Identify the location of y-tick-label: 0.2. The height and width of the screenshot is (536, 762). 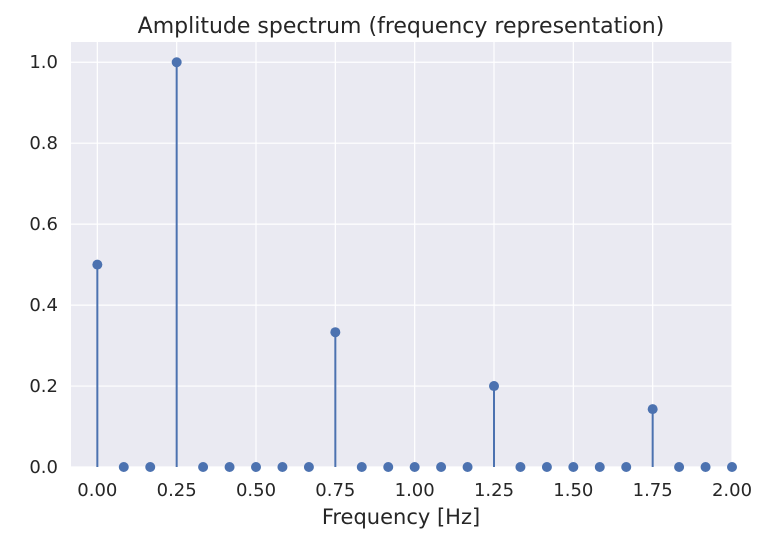
(43, 386).